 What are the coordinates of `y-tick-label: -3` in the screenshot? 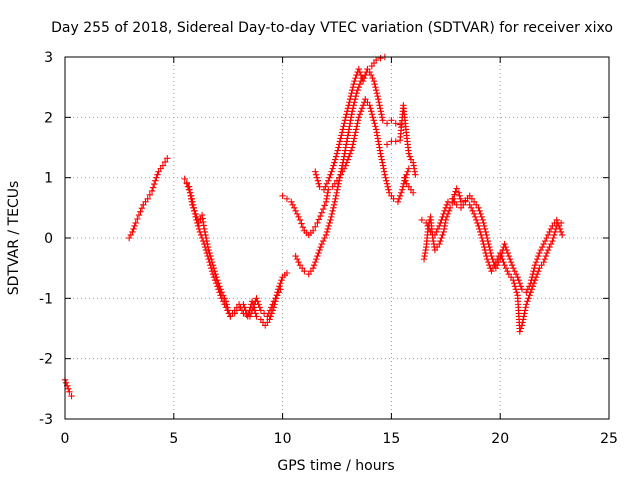 It's located at (46, 420).